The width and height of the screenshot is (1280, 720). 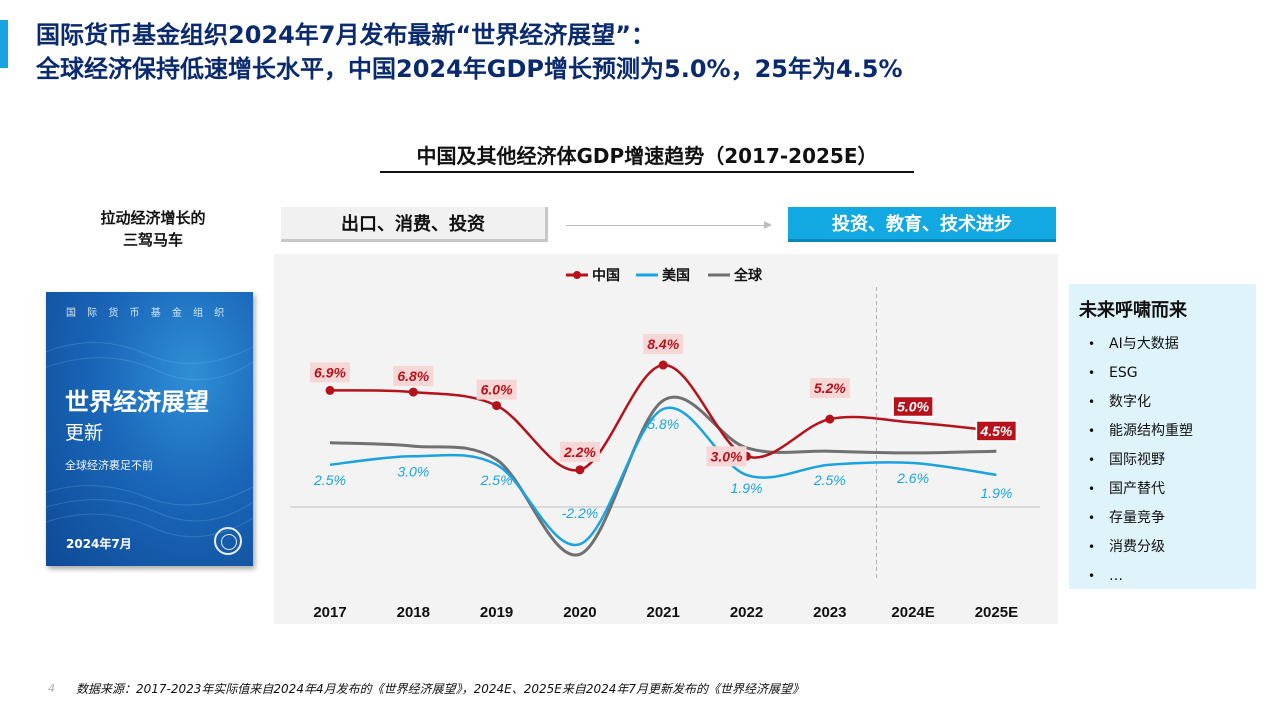 I want to click on imf-seal-icon, so click(x=228, y=541).